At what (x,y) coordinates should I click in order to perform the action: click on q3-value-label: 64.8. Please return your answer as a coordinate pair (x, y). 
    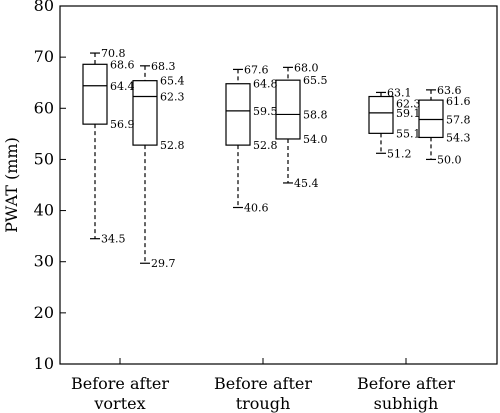
    Looking at the image, I should click on (265, 84).